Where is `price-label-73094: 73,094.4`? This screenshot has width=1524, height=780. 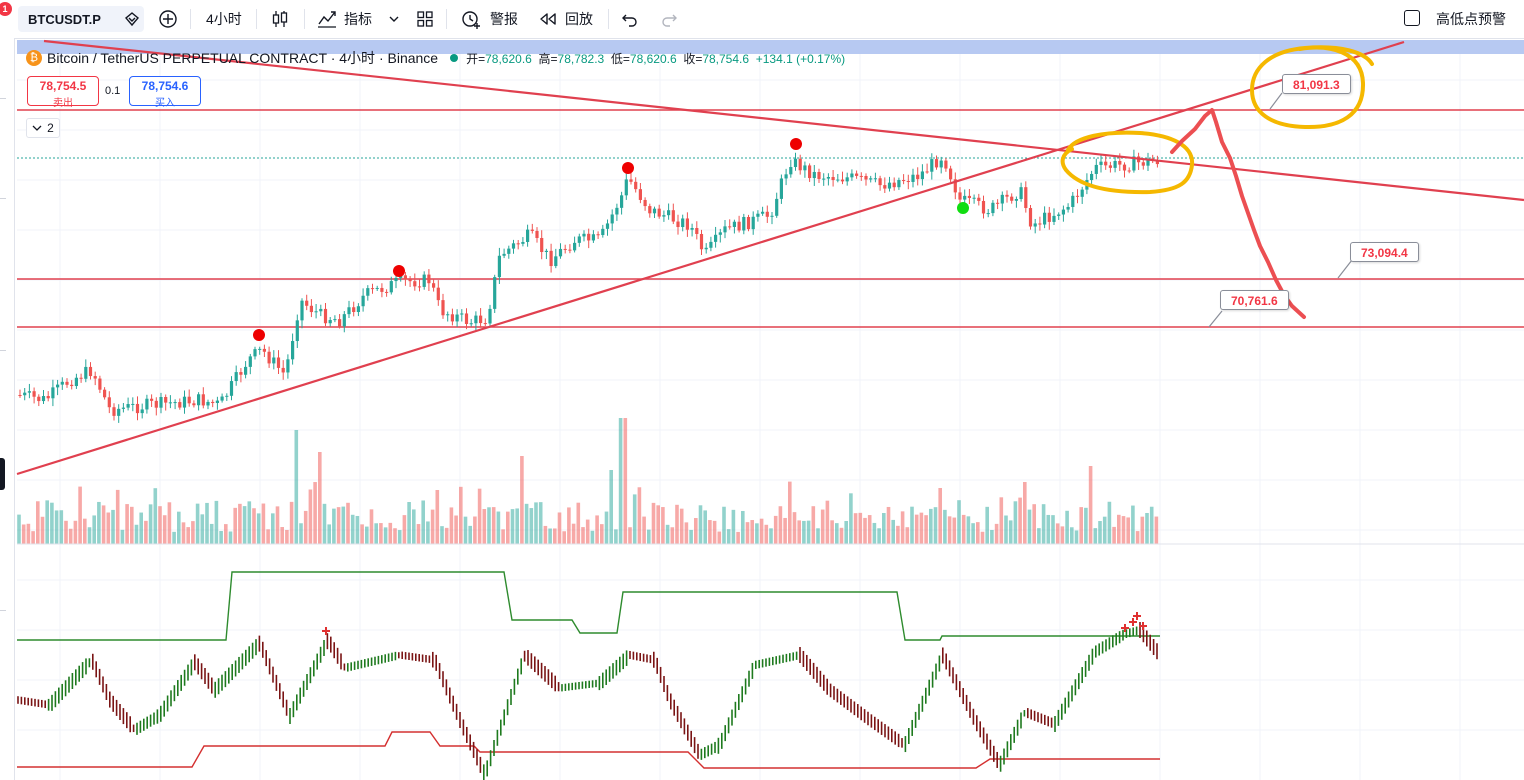 price-label-73094: 73,094.4 is located at coordinates (1384, 252).